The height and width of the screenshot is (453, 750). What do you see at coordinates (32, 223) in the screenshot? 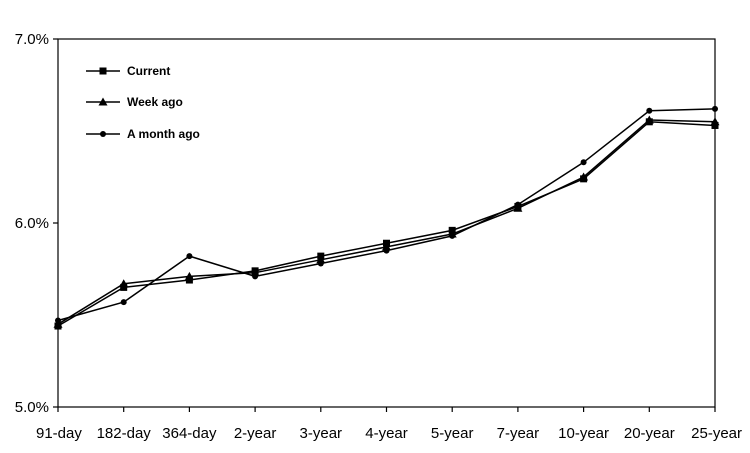
I see `y-tick-label: 6.0%` at bounding box center [32, 223].